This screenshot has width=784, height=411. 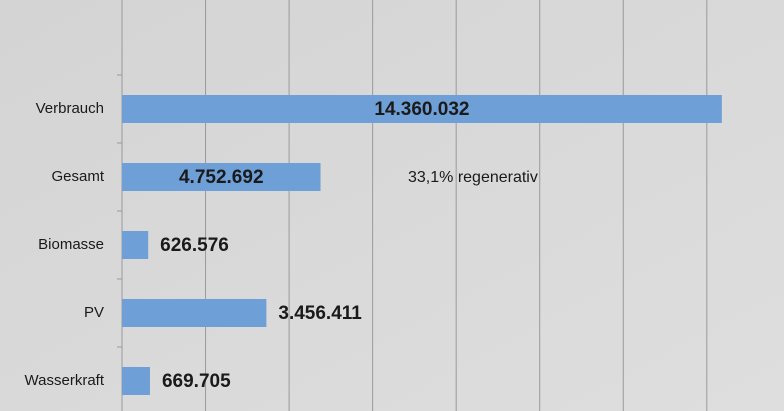 I want to click on category-label: Gesamt, so click(x=77, y=176).